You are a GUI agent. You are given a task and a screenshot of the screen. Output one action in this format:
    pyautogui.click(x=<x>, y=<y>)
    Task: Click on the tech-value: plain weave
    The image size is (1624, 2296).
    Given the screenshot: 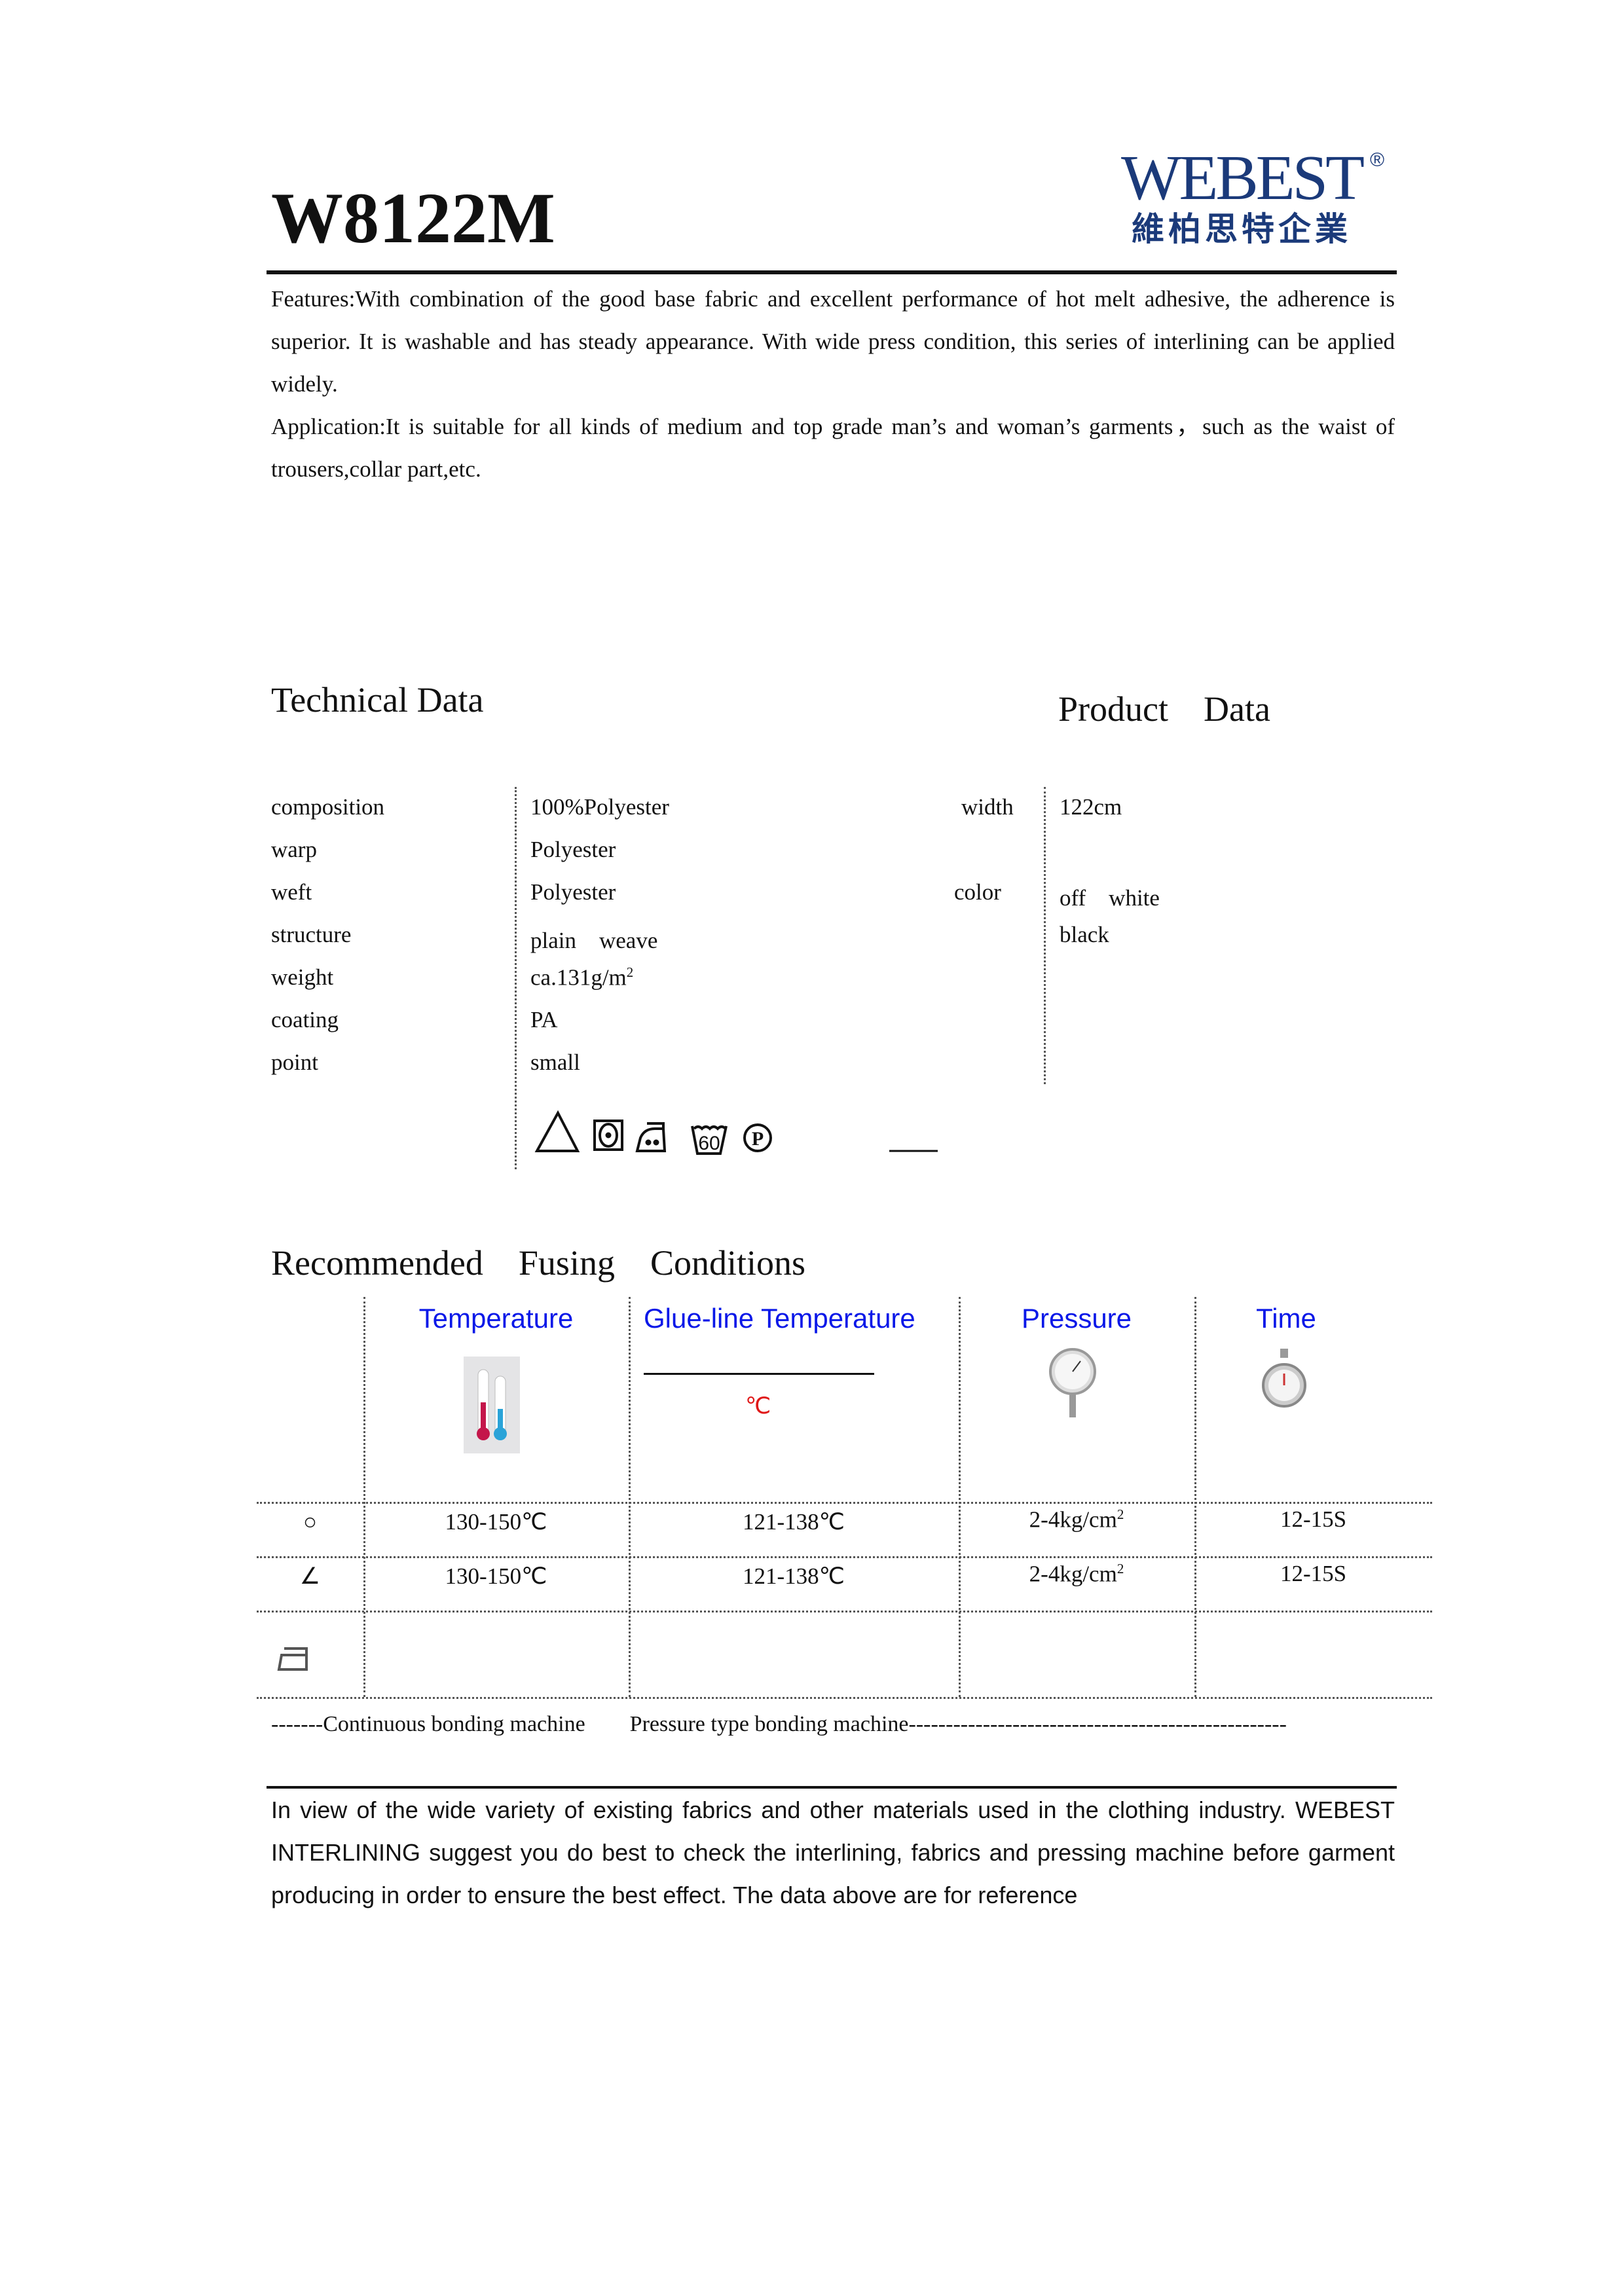 What is the action you would take?
    pyautogui.click(x=593, y=938)
    